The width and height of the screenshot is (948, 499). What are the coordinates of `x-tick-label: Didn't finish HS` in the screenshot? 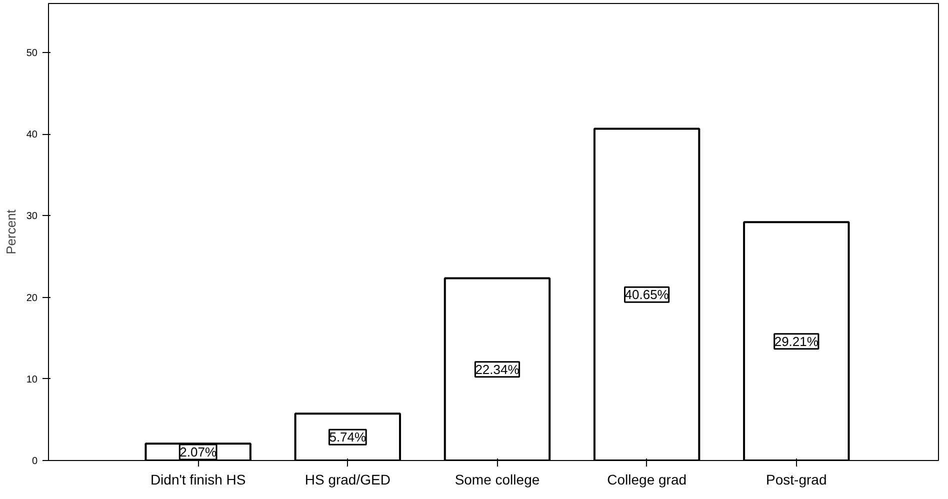 It's located at (198, 480).